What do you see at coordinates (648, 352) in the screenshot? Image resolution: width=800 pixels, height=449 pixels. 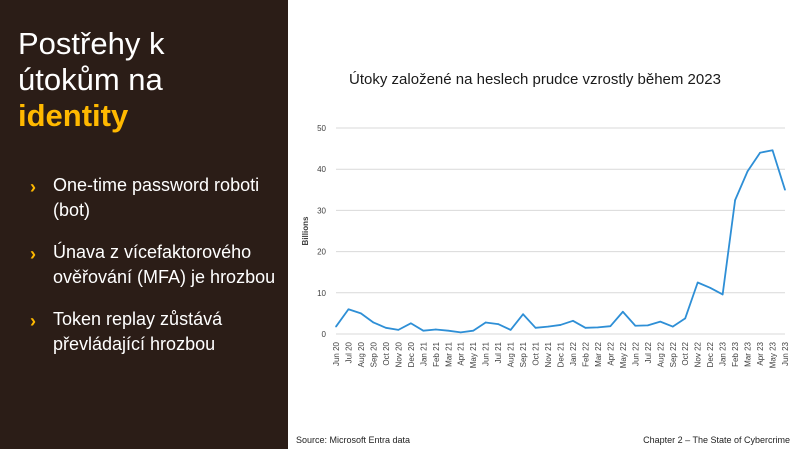 I see `x-tick-label: Jul 22` at bounding box center [648, 352].